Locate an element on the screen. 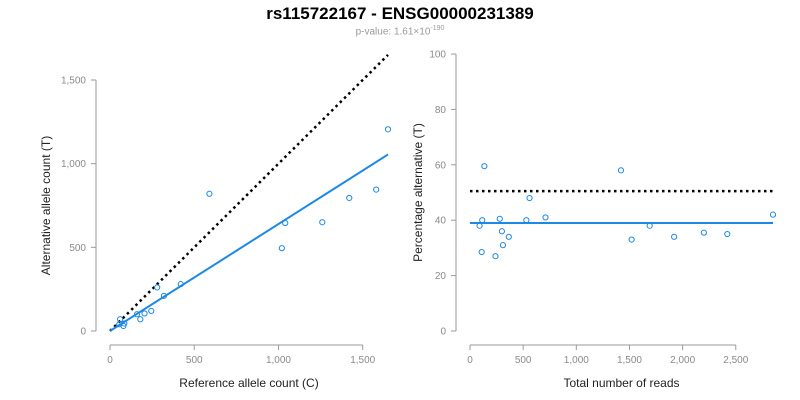 This screenshot has height=400, width=800. y-axis-label: Percentage alternative (T) is located at coordinates (418, 192).